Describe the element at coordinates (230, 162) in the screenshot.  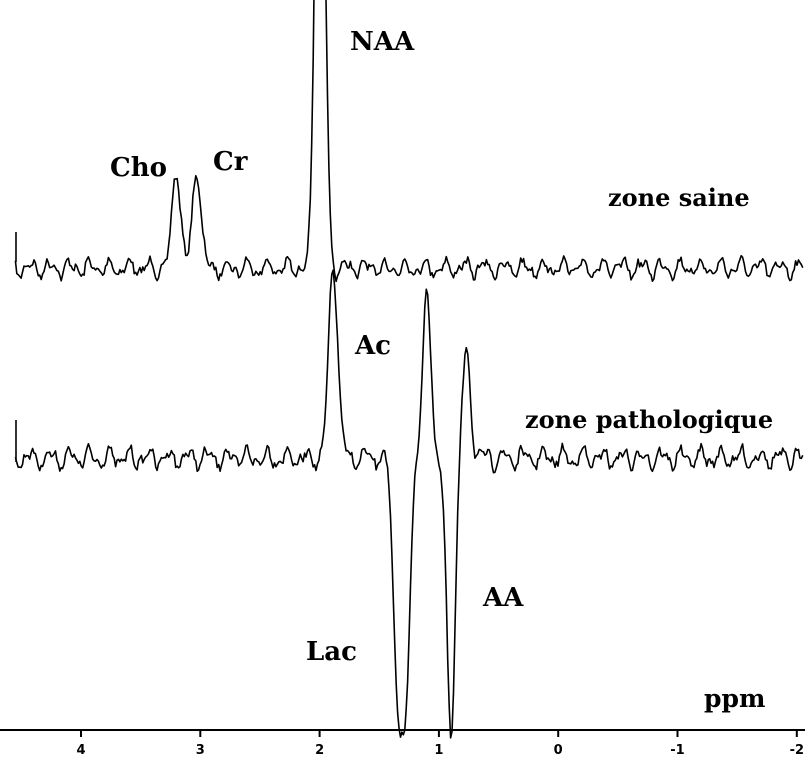
I see `peak-label-cr: Cr` at that location.